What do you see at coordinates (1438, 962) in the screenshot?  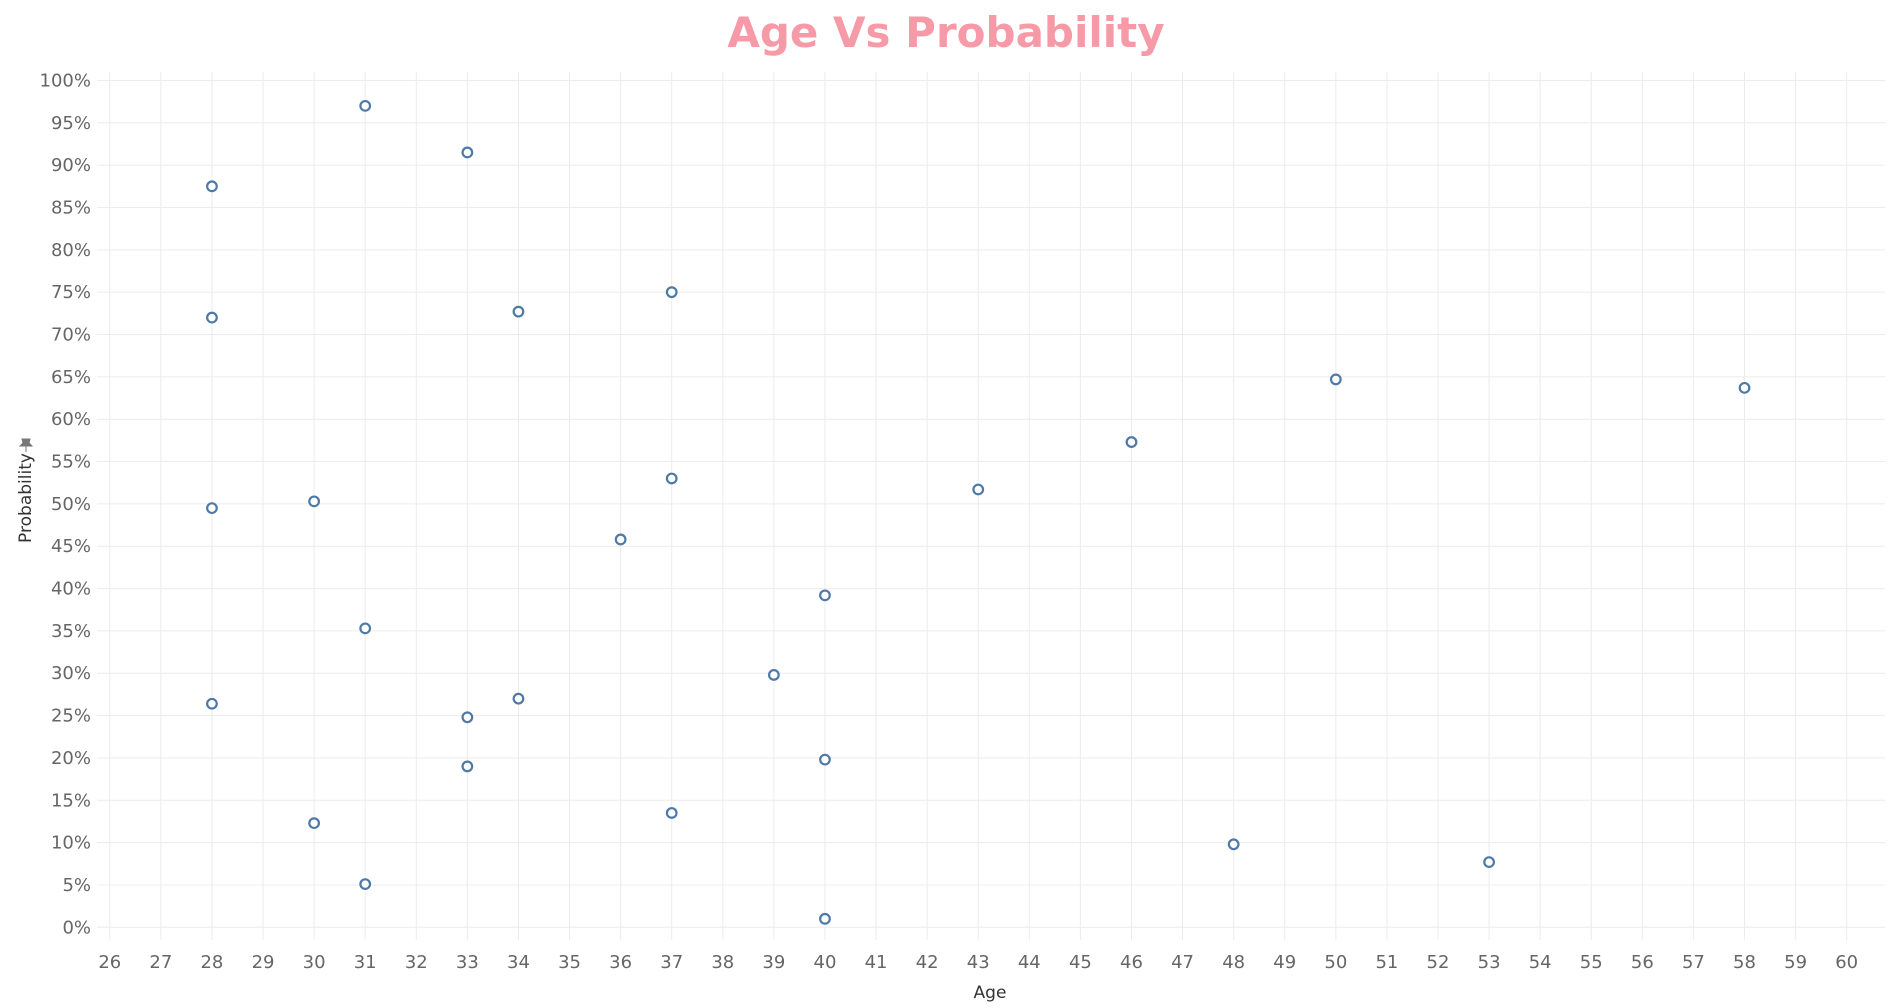 I see `x-tick-label: 52` at bounding box center [1438, 962].